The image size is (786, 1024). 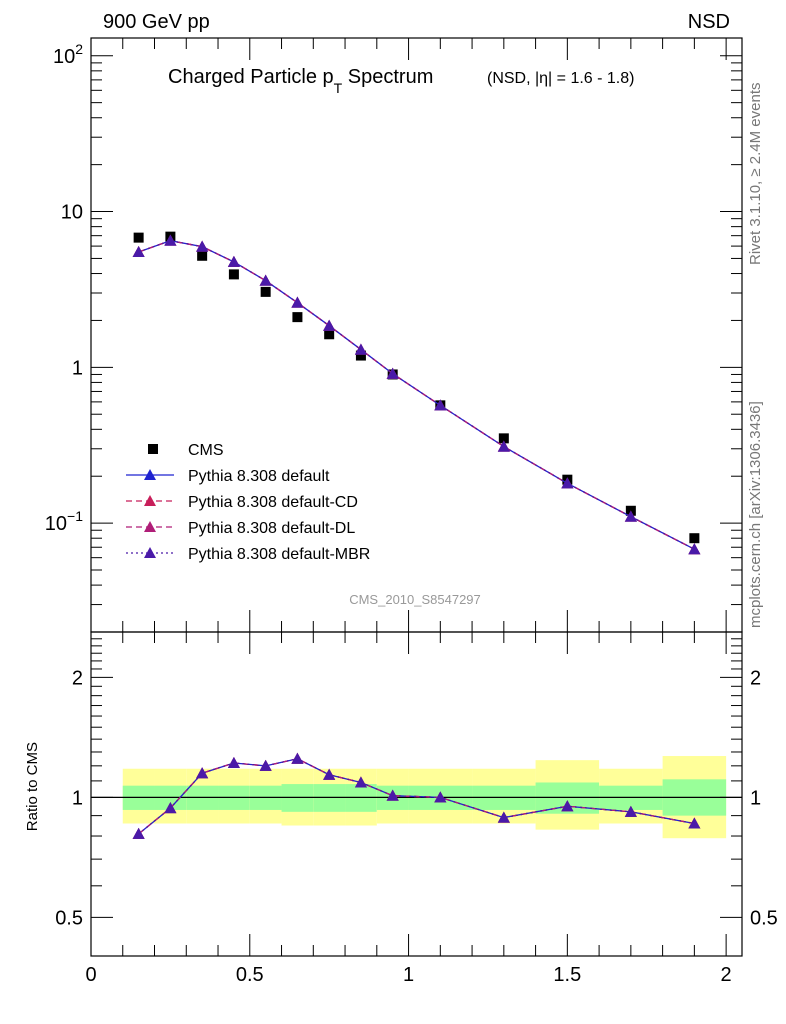 I want to click on chart-title: Charged Particle pT Spectrum, so click(x=300, y=81).